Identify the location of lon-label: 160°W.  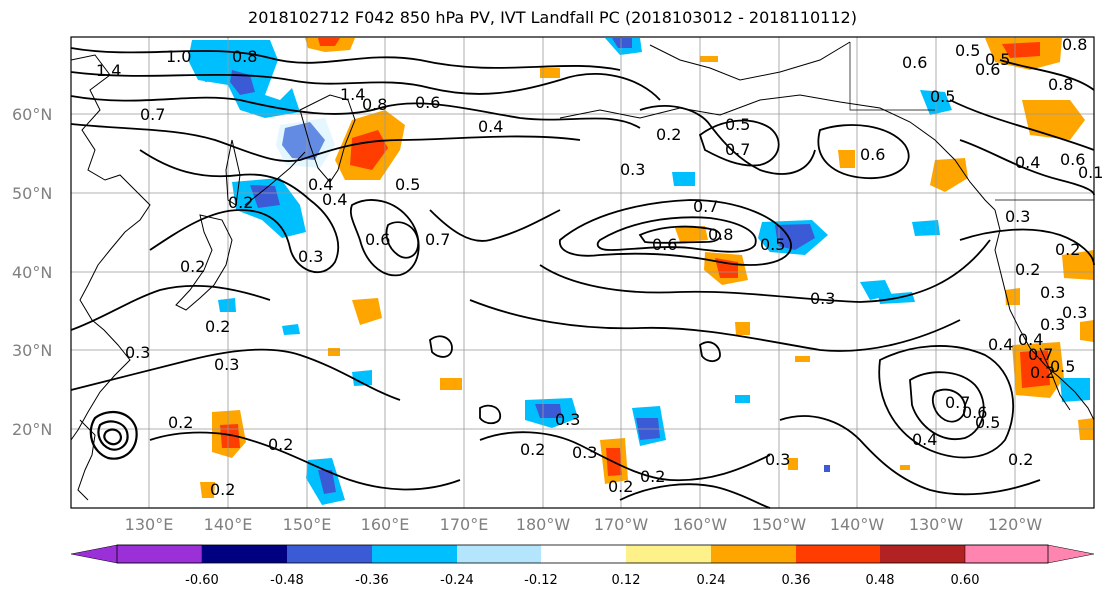
(700, 524).